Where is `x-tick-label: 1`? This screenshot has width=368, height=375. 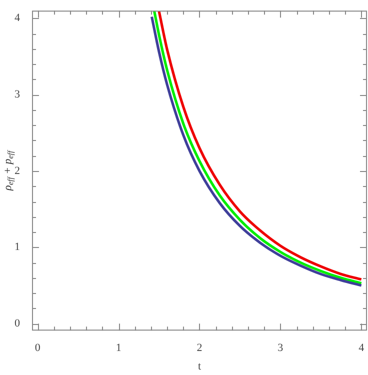 x-tick-label: 1 is located at coordinates (119, 348).